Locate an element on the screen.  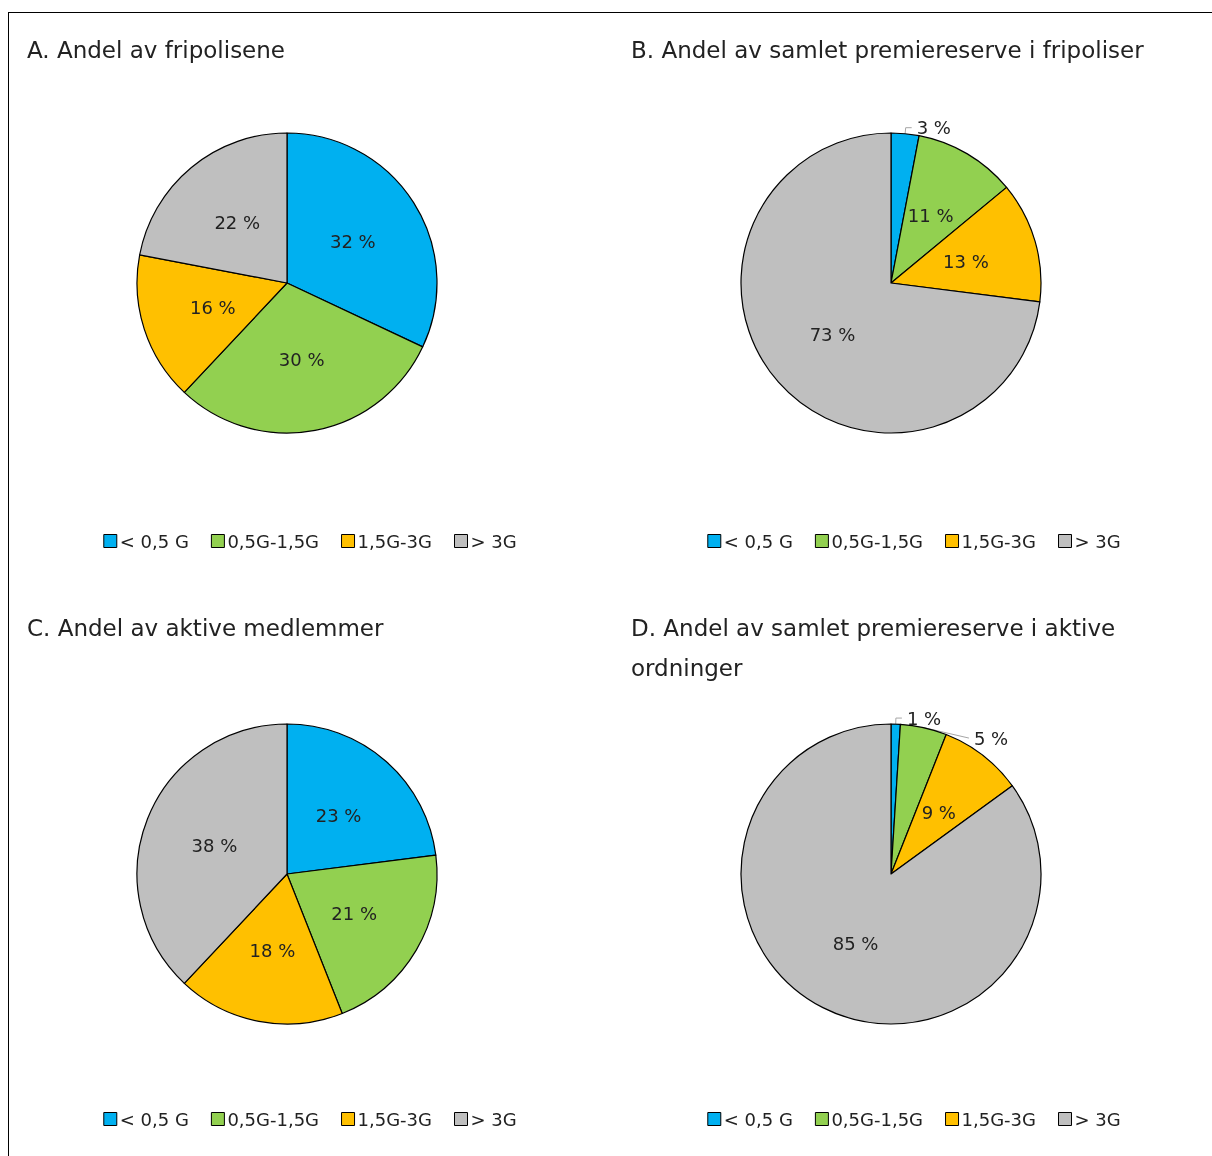
data-label: 5 % is located at coordinates (991, 738).